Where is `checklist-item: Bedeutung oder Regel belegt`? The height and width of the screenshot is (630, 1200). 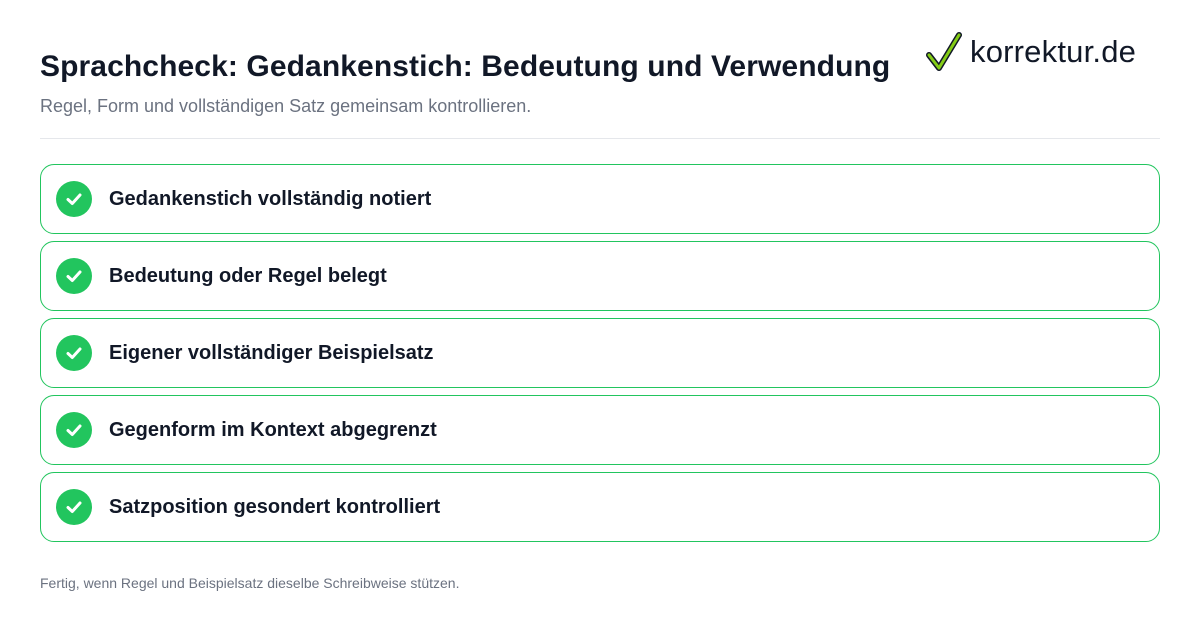
checklist-item: Bedeutung oder Regel belegt is located at coordinates (600, 276).